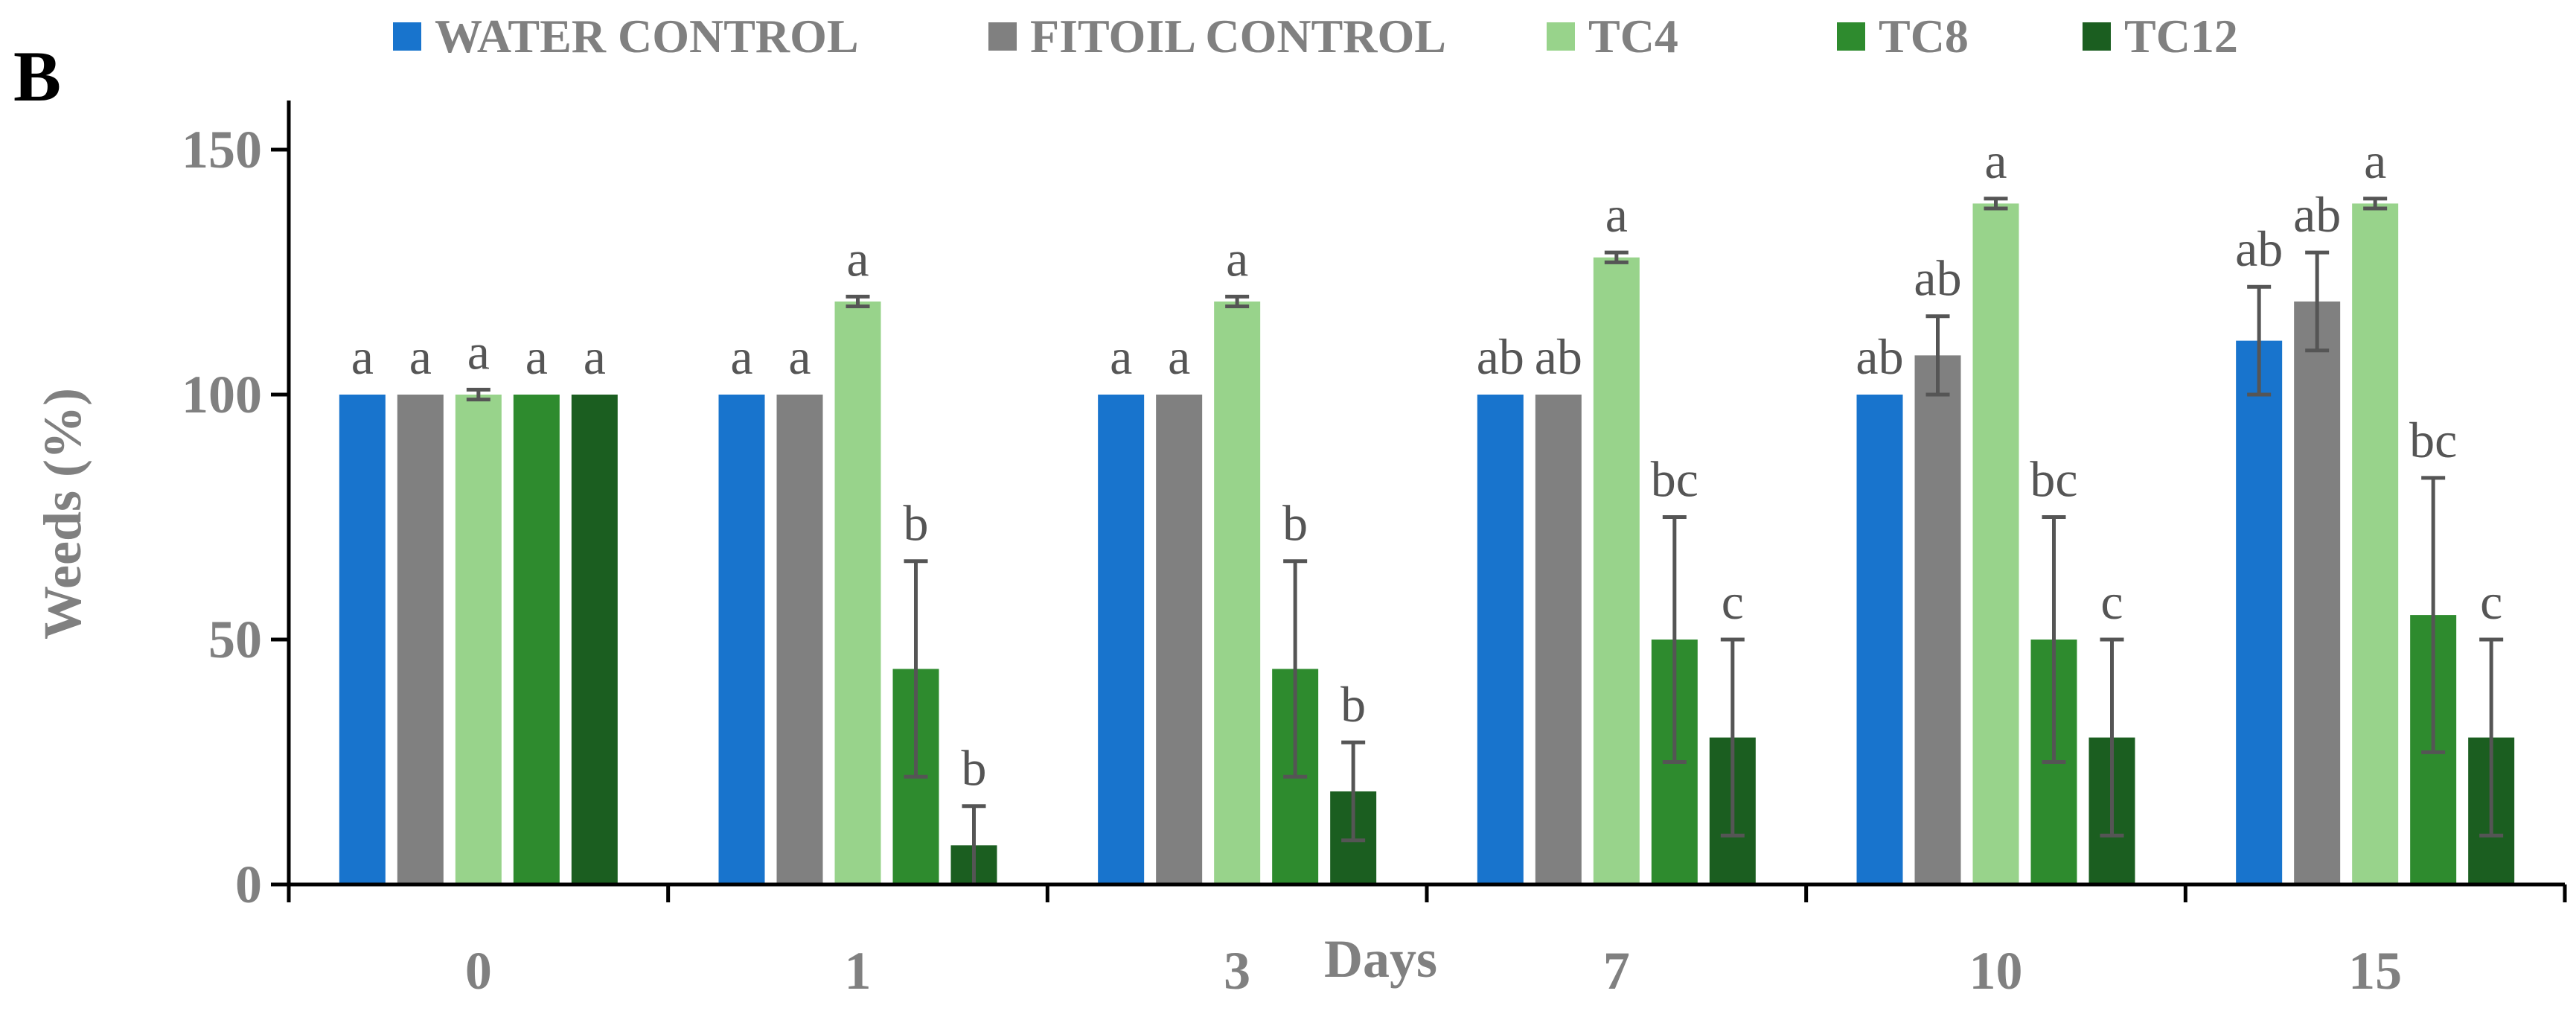 Image resolution: width=2576 pixels, height=1017 pixels. Describe the element at coordinates (222, 394) in the screenshot. I see `y-tick-label: 100` at that location.